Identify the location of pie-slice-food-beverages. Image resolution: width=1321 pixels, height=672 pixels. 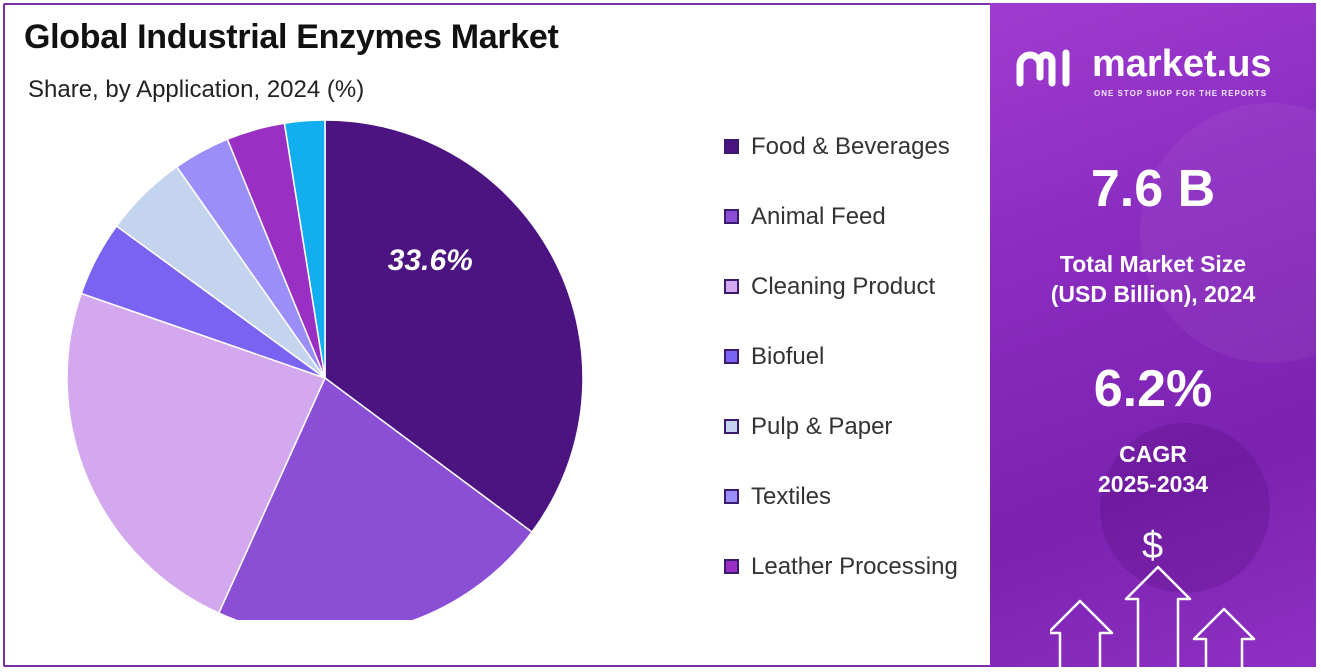
(454, 327).